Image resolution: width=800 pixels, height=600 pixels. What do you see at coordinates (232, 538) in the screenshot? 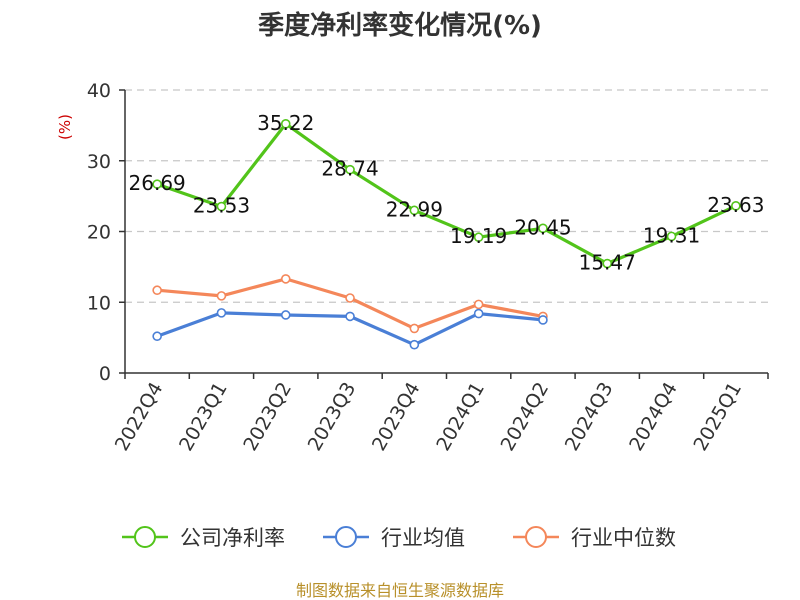
I see `legend-label: 公司净利率` at bounding box center [232, 538].